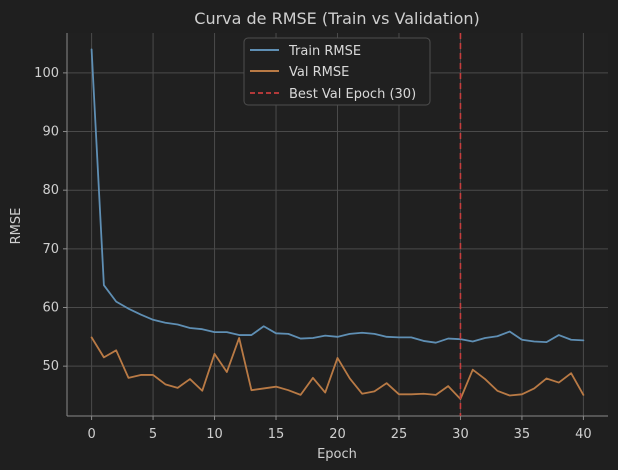 This screenshot has width=618, height=470. What do you see at coordinates (319, 72) in the screenshot?
I see `legend-val-label: Val RMSE` at bounding box center [319, 72].